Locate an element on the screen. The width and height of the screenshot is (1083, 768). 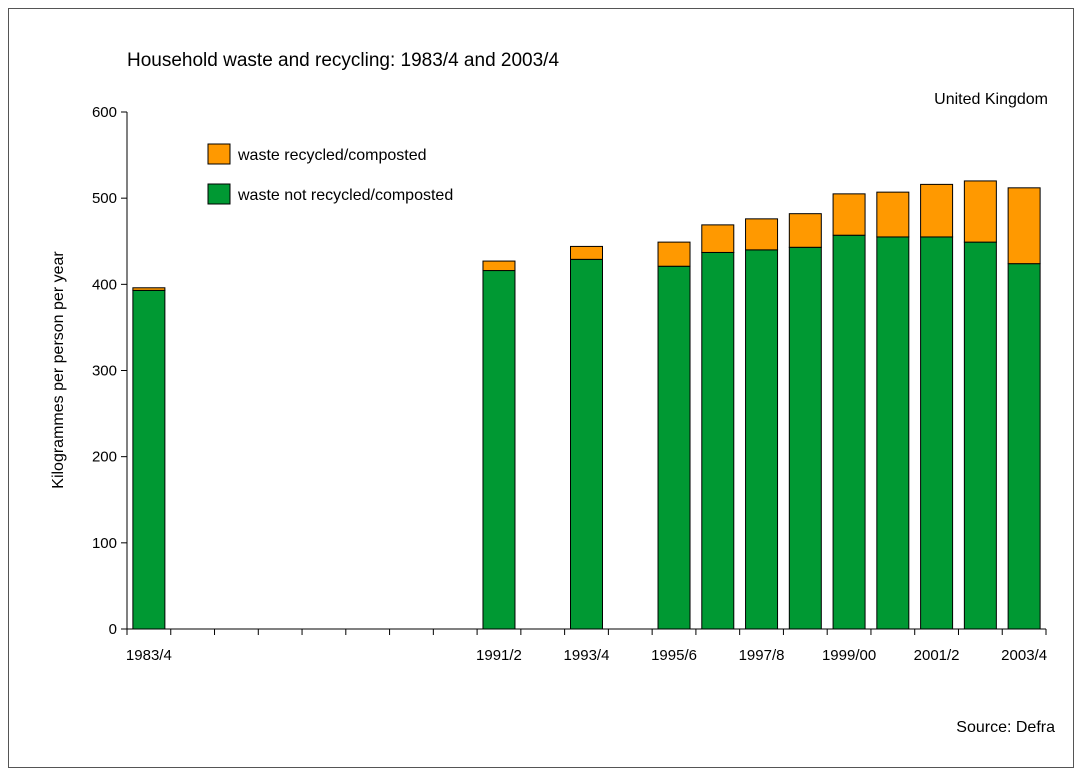
region-label: United Kingdom is located at coordinates (991, 99).